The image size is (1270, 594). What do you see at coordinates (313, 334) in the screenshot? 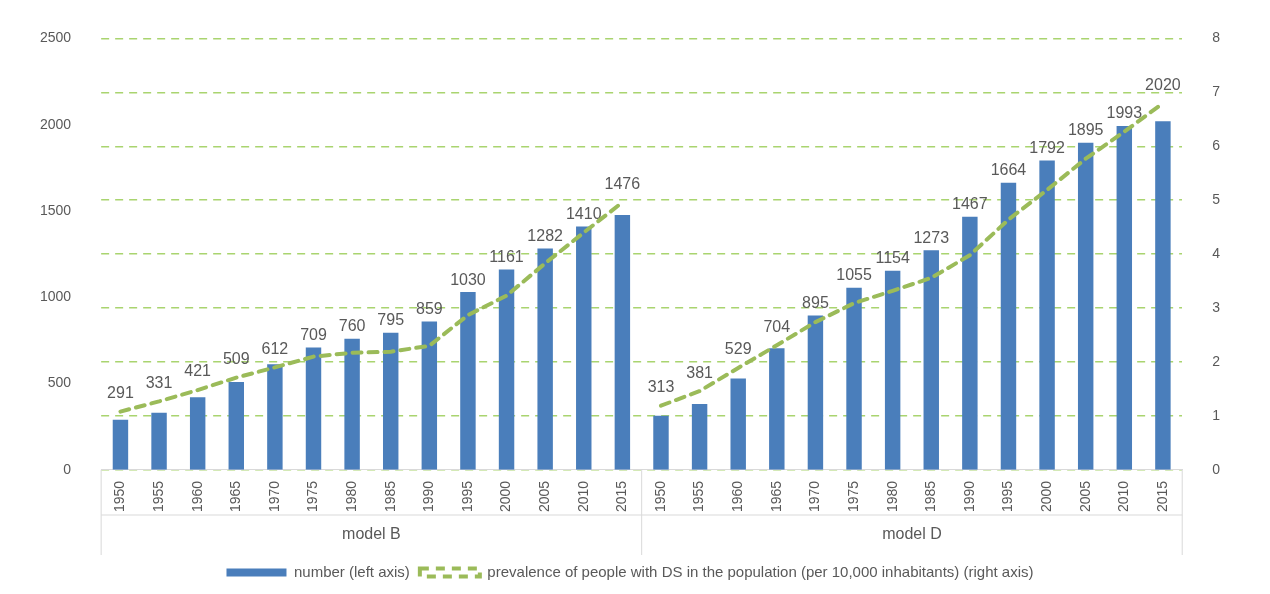
I see `data-label: 709` at bounding box center [313, 334].